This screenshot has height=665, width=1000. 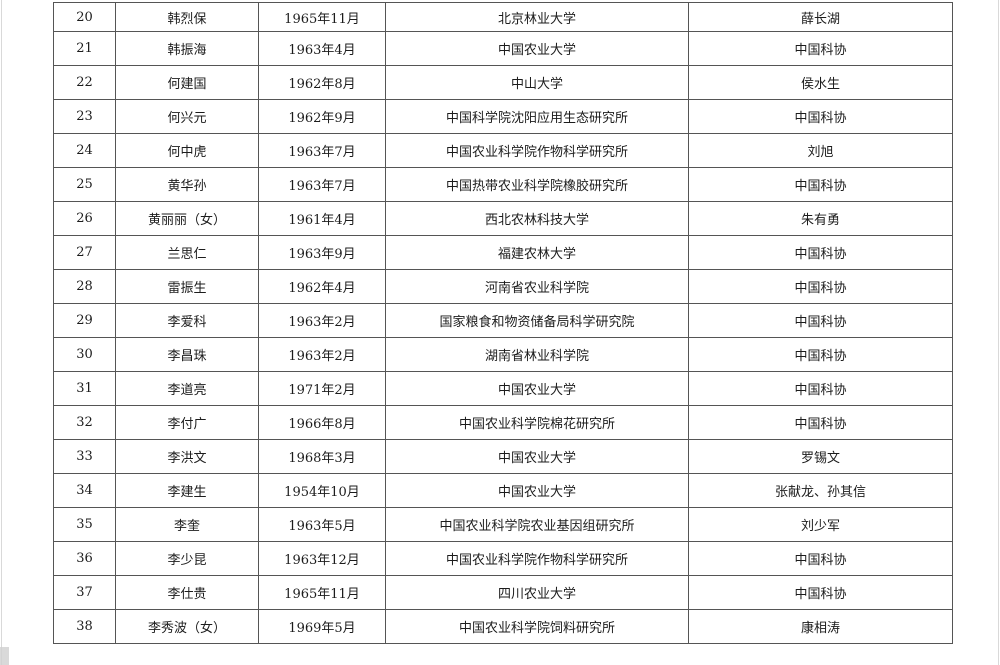 I want to click on cell-no: 35, so click(x=84, y=524).